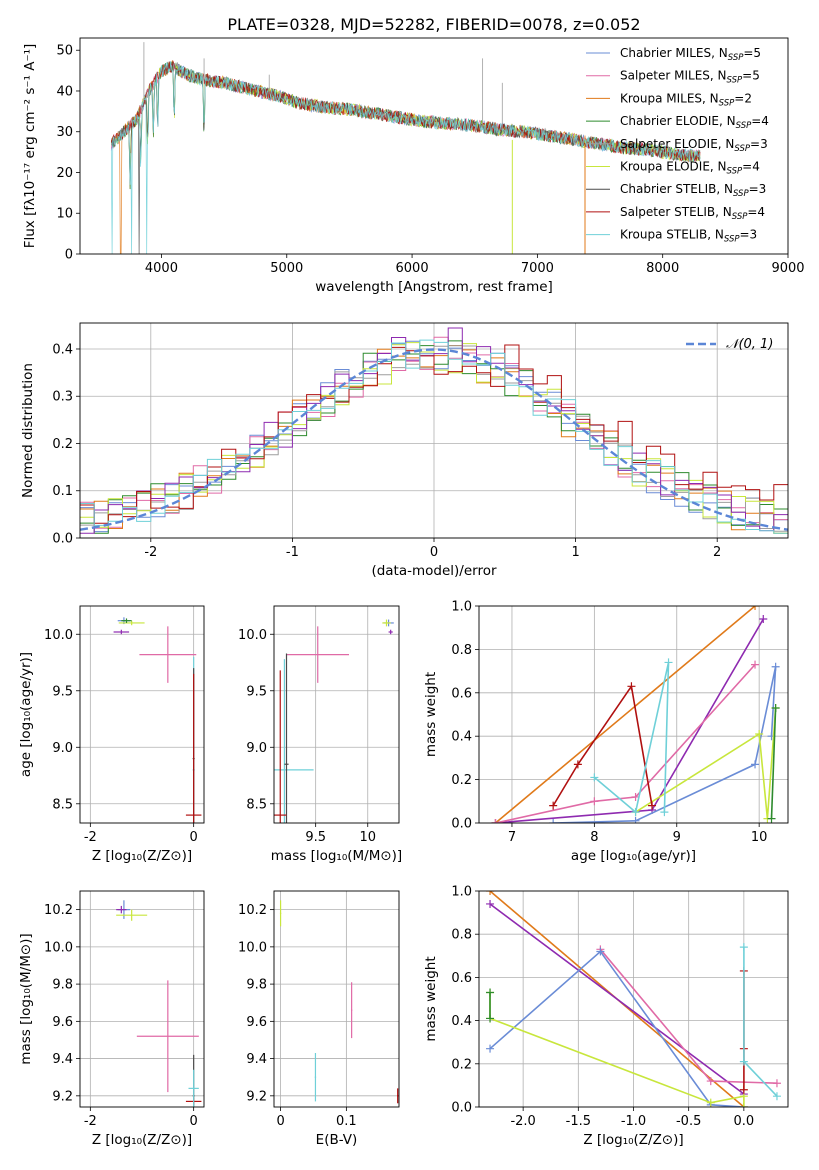 This screenshot has height=1170, width=819. Describe the element at coordinates (749, 344) in the screenshot. I see `legend-label: 𝒩(0, 1)` at that location.